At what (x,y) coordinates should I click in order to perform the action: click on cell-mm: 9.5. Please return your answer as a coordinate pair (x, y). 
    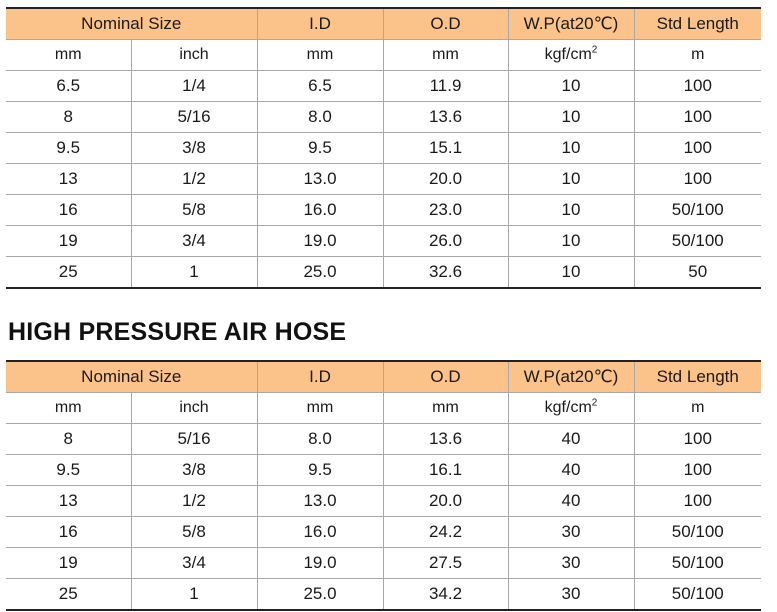
    Looking at the image, I should click on (68, 470).